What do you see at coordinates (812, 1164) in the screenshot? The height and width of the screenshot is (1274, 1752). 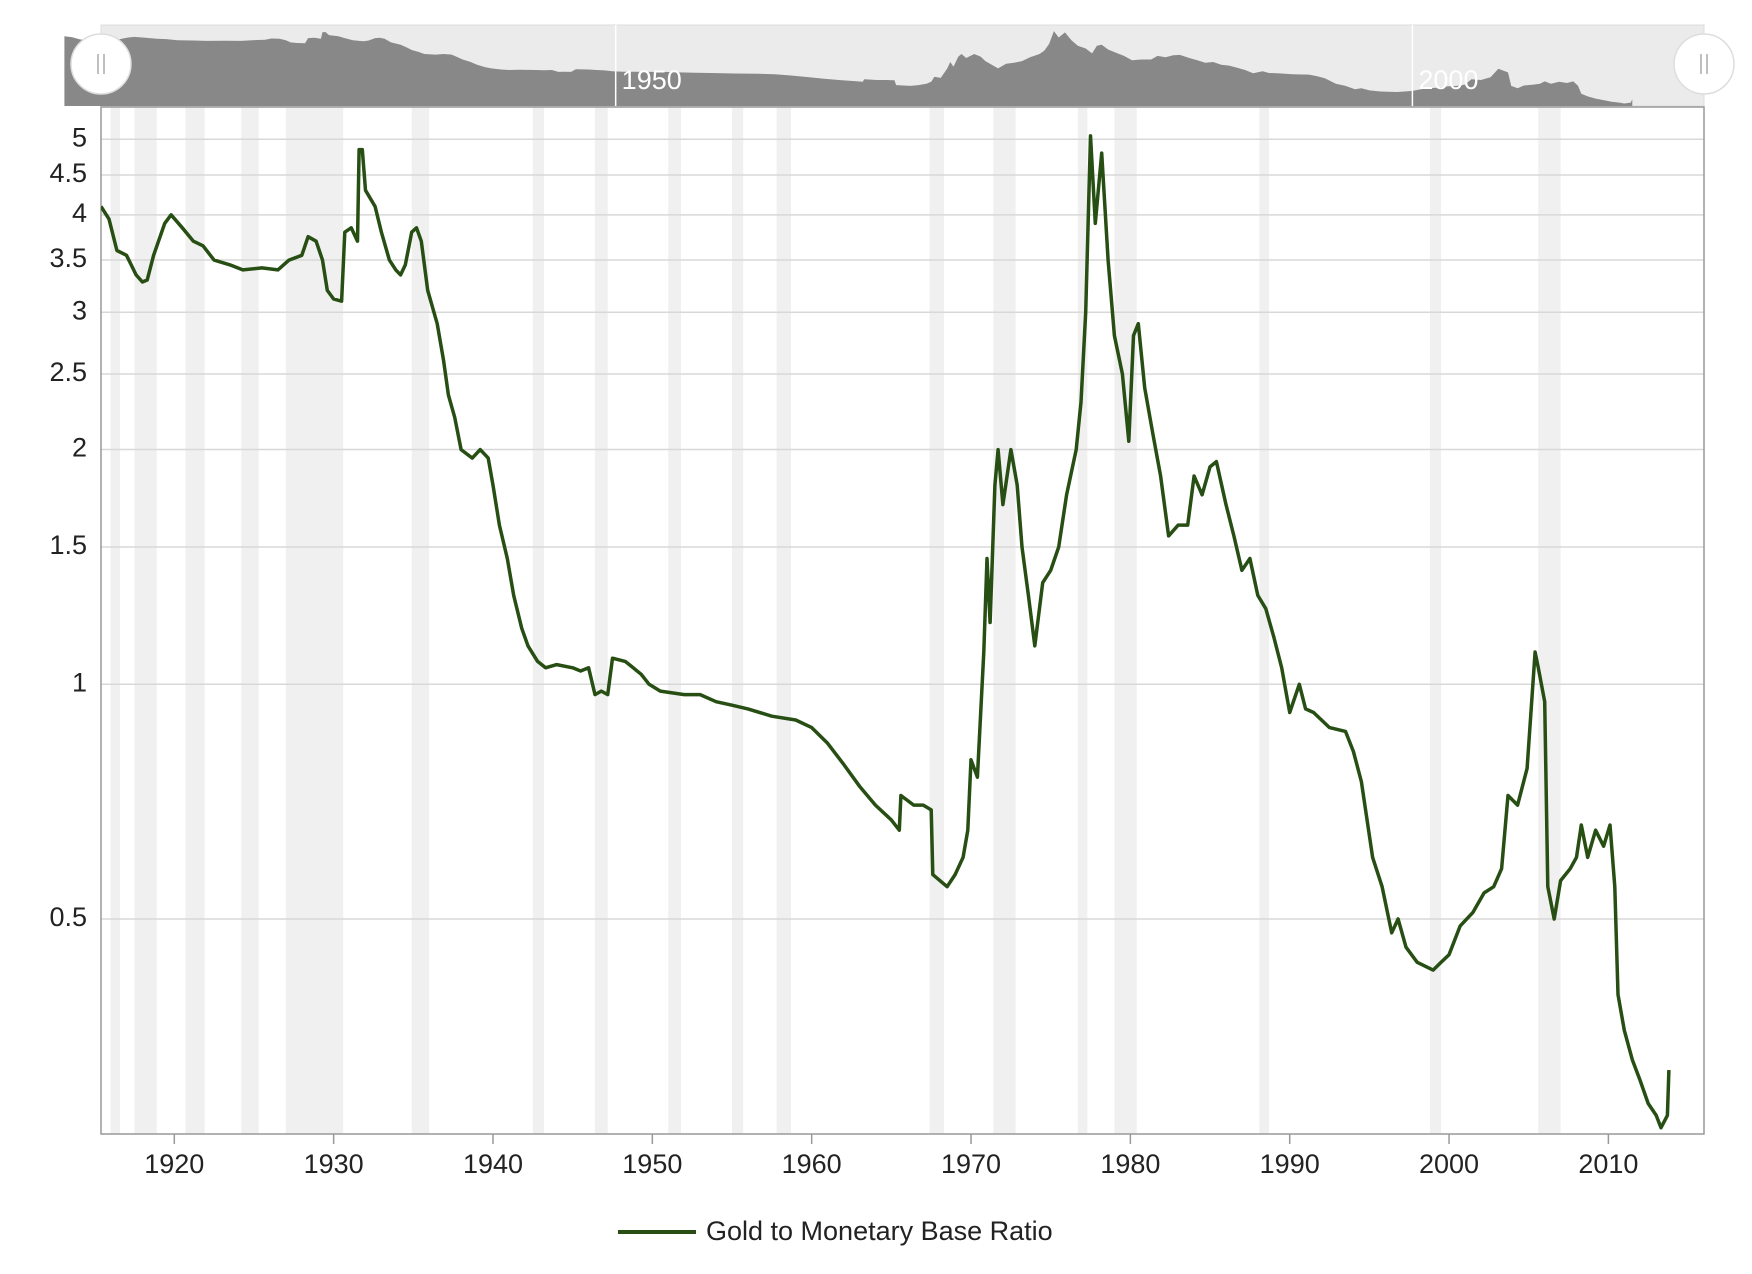 I see `x-tick-label: 1960` at bounding box center [812, 1164].